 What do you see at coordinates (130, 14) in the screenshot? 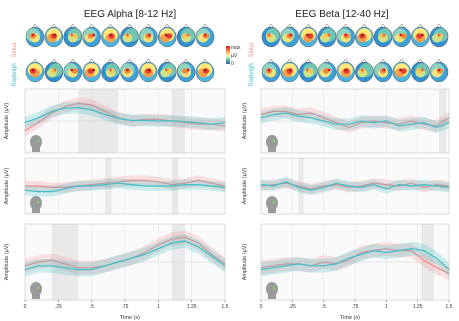
I see `title-alpha: EEG Alpha [8-12 Hz]` at bounding box center [130, 14].